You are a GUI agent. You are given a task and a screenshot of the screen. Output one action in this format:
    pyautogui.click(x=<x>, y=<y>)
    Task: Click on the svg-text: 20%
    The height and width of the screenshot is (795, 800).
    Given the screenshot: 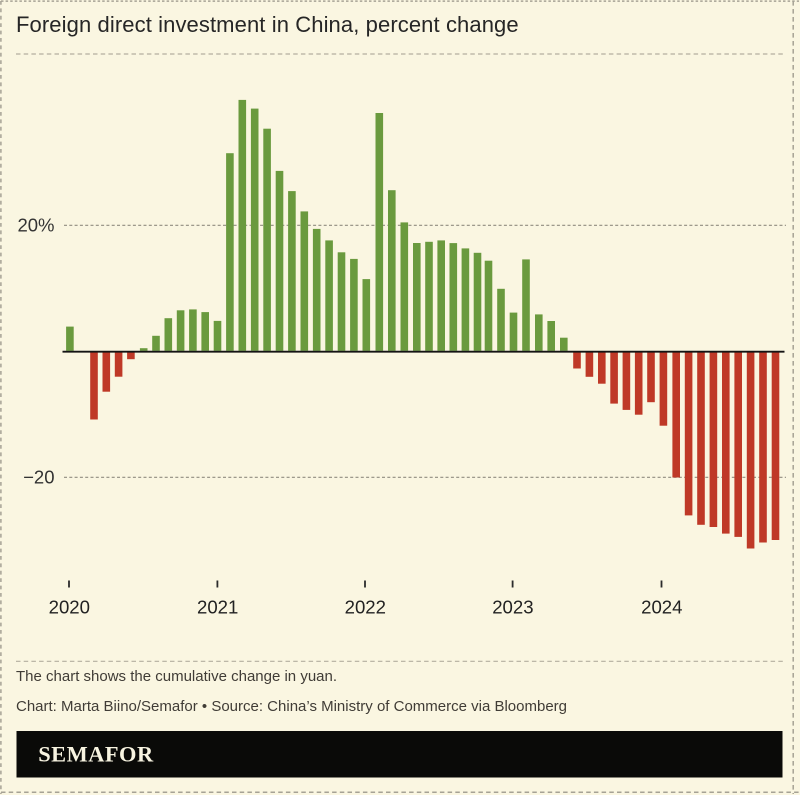 What is the action you would take?
    pyautogui.click(x=35, y=225)
    